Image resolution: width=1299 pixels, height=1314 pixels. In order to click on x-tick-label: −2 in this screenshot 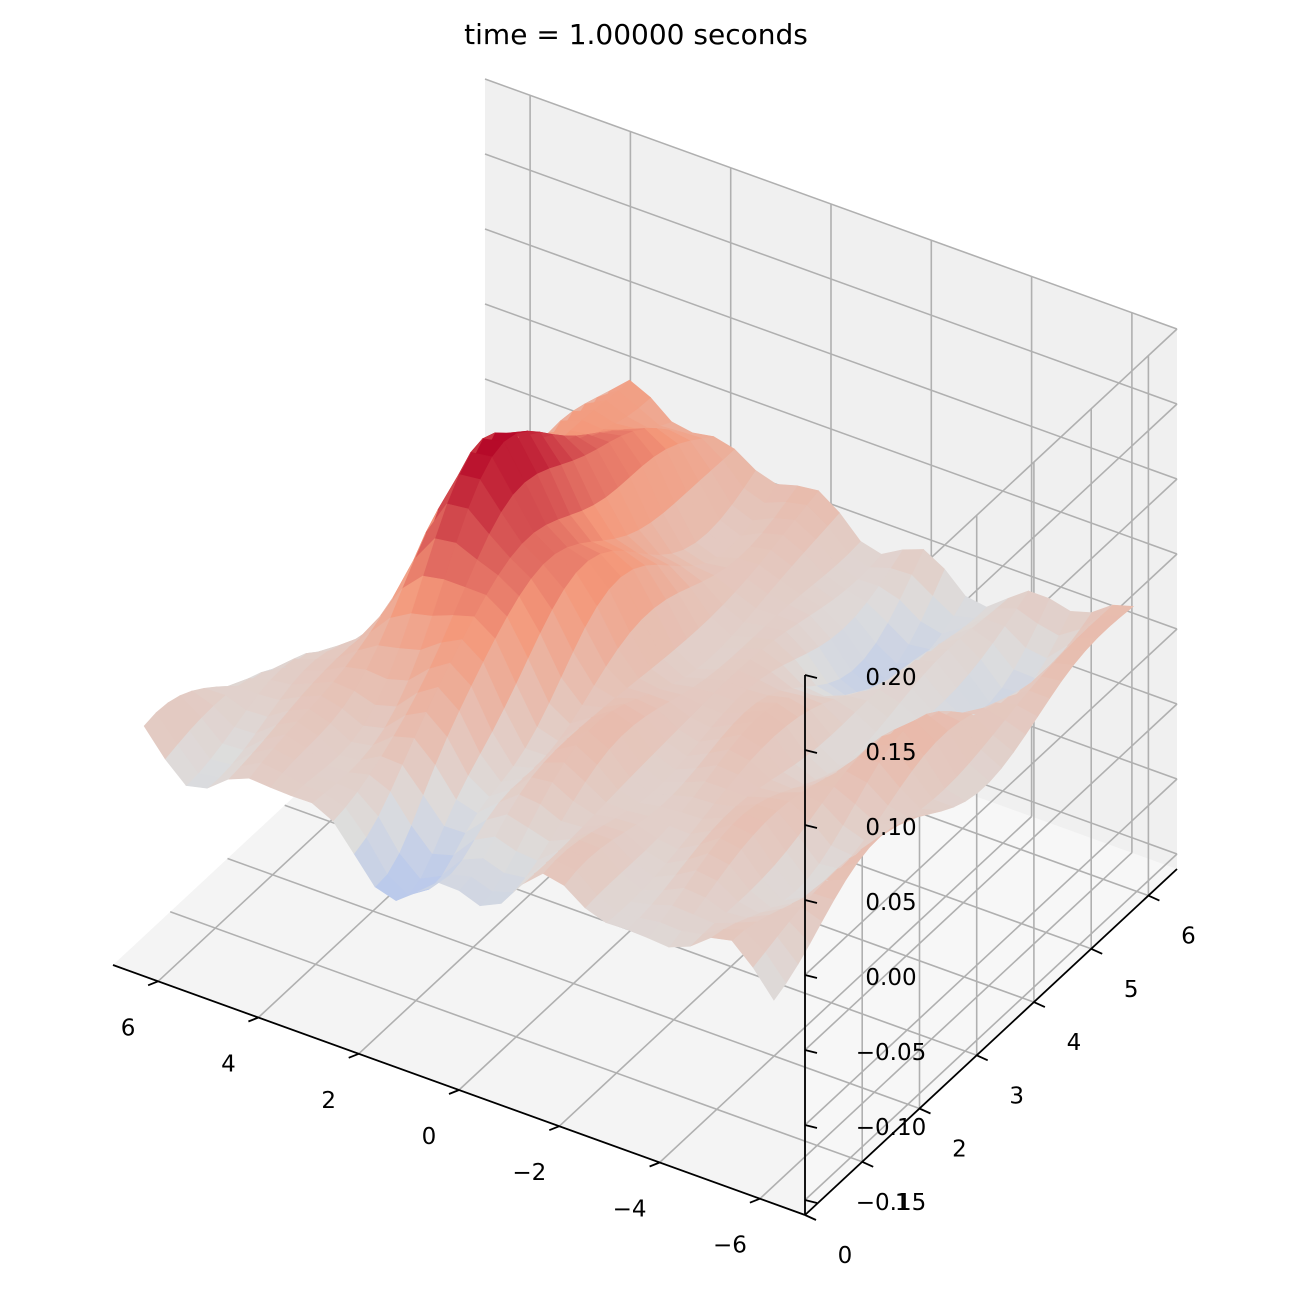, I will do `click(529, 1173)`.